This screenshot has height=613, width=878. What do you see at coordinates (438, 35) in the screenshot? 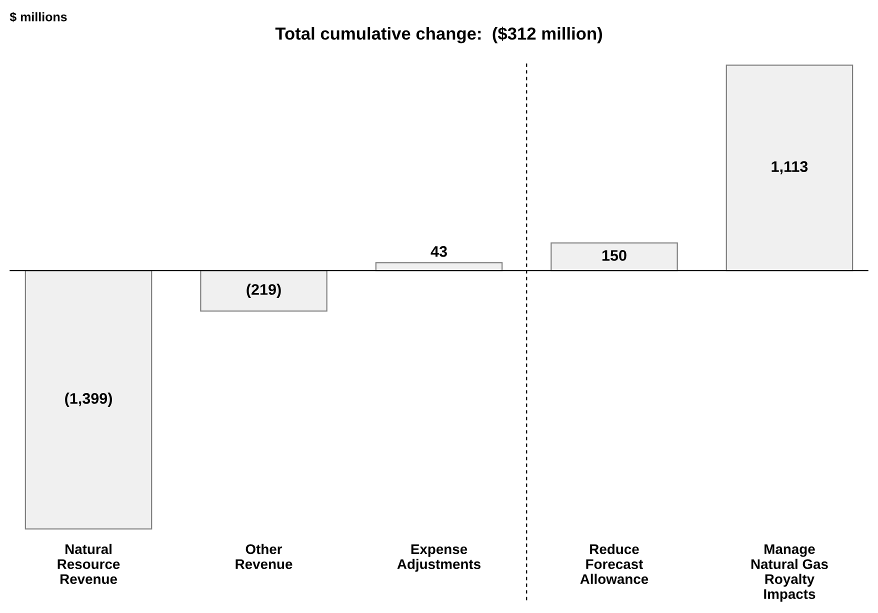
I see `chart-title: Total cumulative change: ($312 million)` at bounding box center [438, 35].